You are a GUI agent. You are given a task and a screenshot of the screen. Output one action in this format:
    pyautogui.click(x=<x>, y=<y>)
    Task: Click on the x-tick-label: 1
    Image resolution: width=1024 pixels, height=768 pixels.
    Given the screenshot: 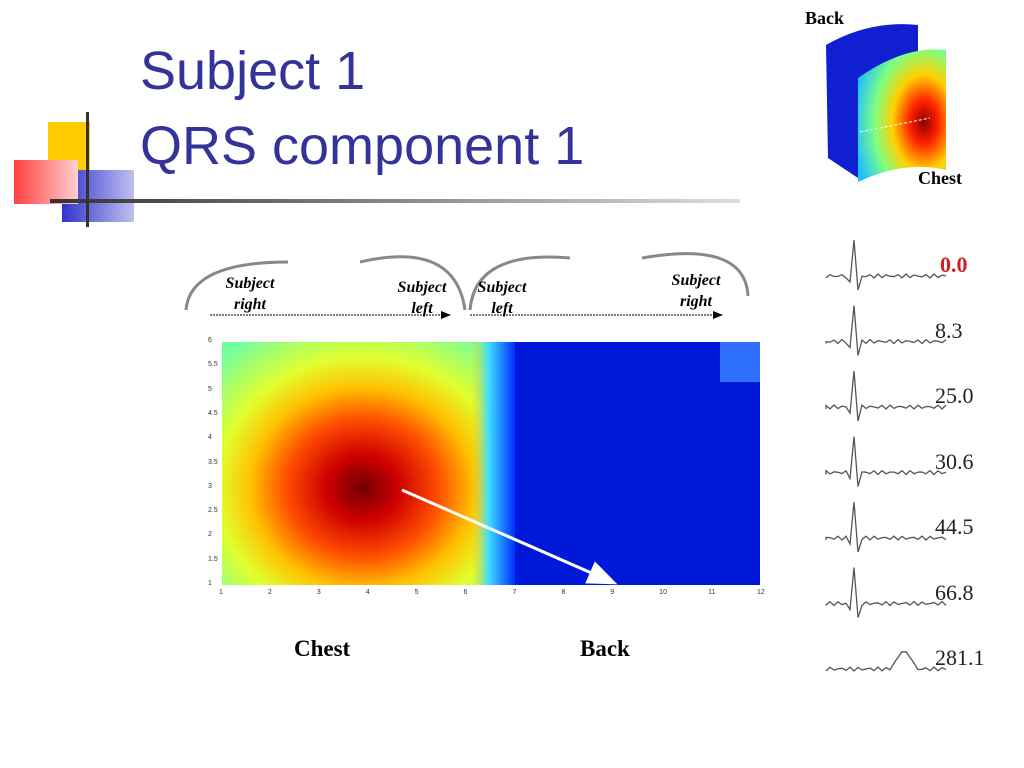 What is the action you would take?
    pyautogui.click(x=221, y=592)
    